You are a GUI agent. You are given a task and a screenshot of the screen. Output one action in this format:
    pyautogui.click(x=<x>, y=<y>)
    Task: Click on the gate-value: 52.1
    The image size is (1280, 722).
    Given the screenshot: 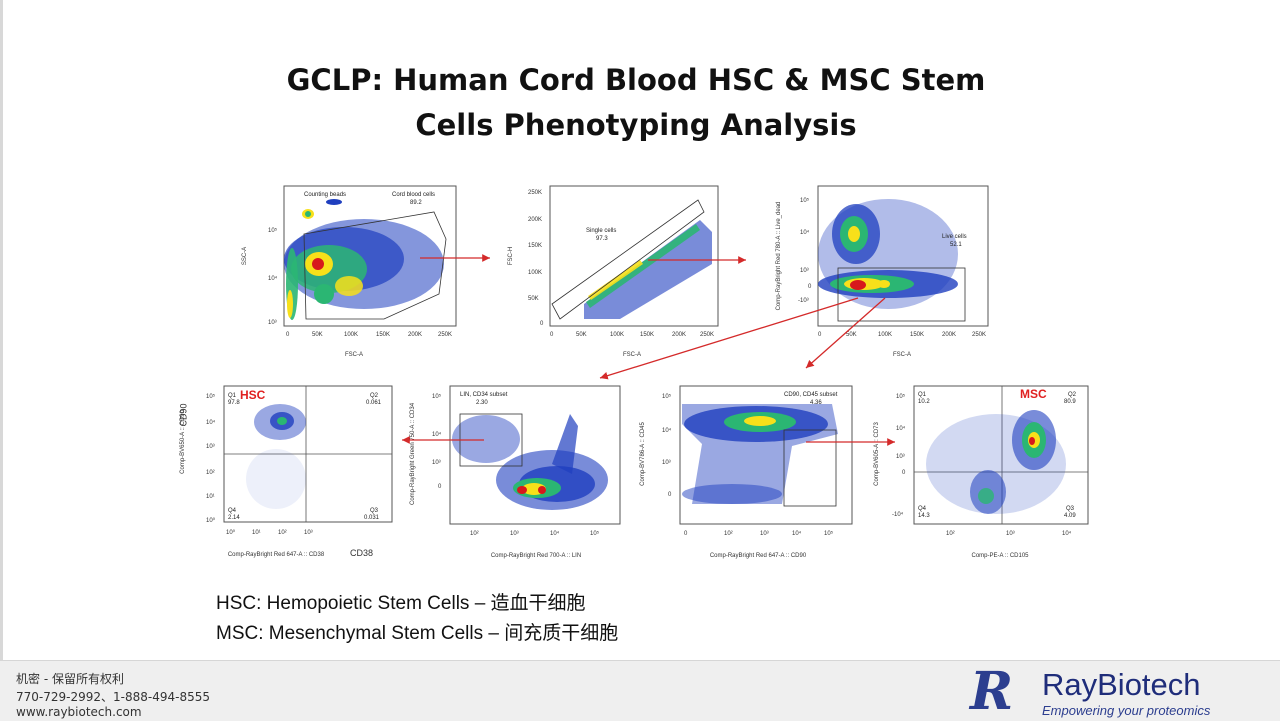 What is the action you would take?
    pyautogui.click(x=956, y=245)
    